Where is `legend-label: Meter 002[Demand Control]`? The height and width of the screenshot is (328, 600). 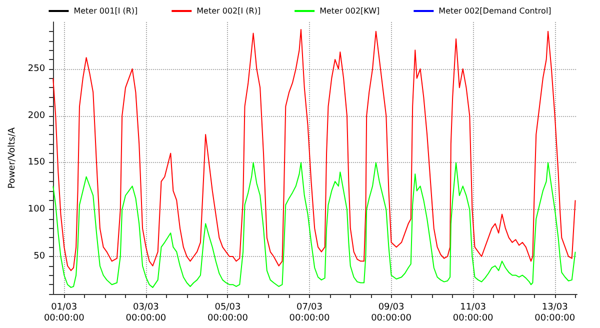
legend-label: Meter 002[Demand Control] is located at coordinates (495, 11).